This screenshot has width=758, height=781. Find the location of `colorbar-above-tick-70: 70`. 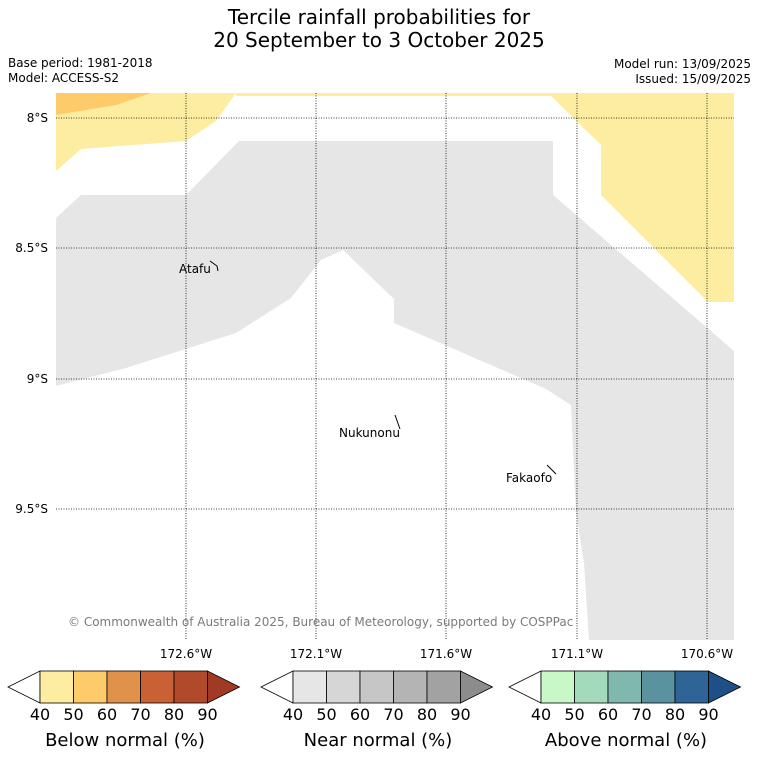

colorbar-above-tick-70: 70 is located at coordinates (641, 714).